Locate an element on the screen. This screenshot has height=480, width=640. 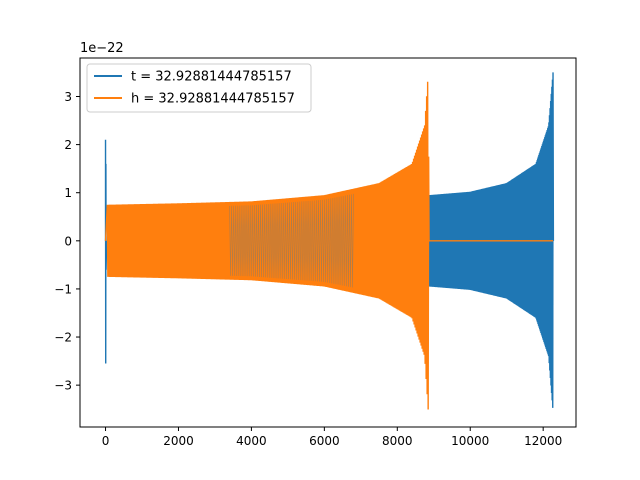
y-tick-label: −1 is located at coordinates (63, 289).